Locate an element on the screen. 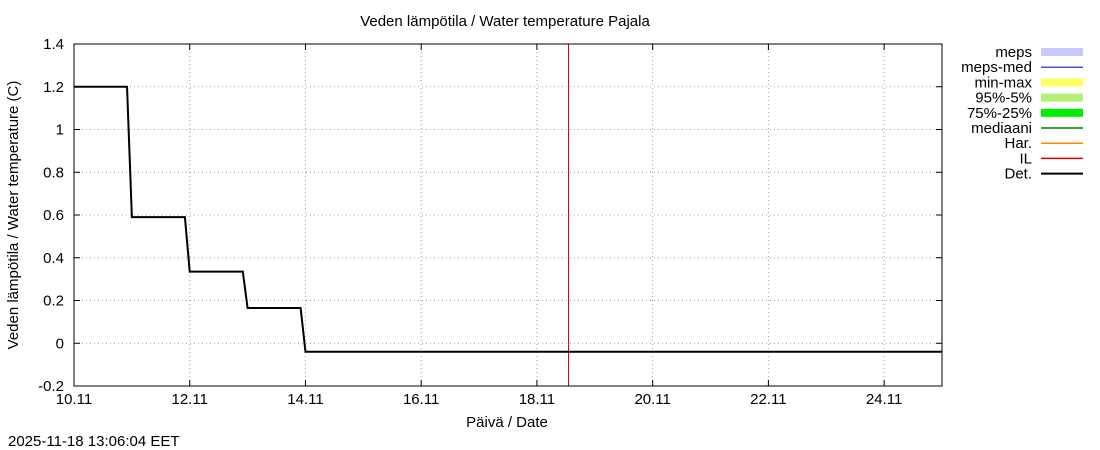  legend-label: min-max is located at coordinates (1003, 82).